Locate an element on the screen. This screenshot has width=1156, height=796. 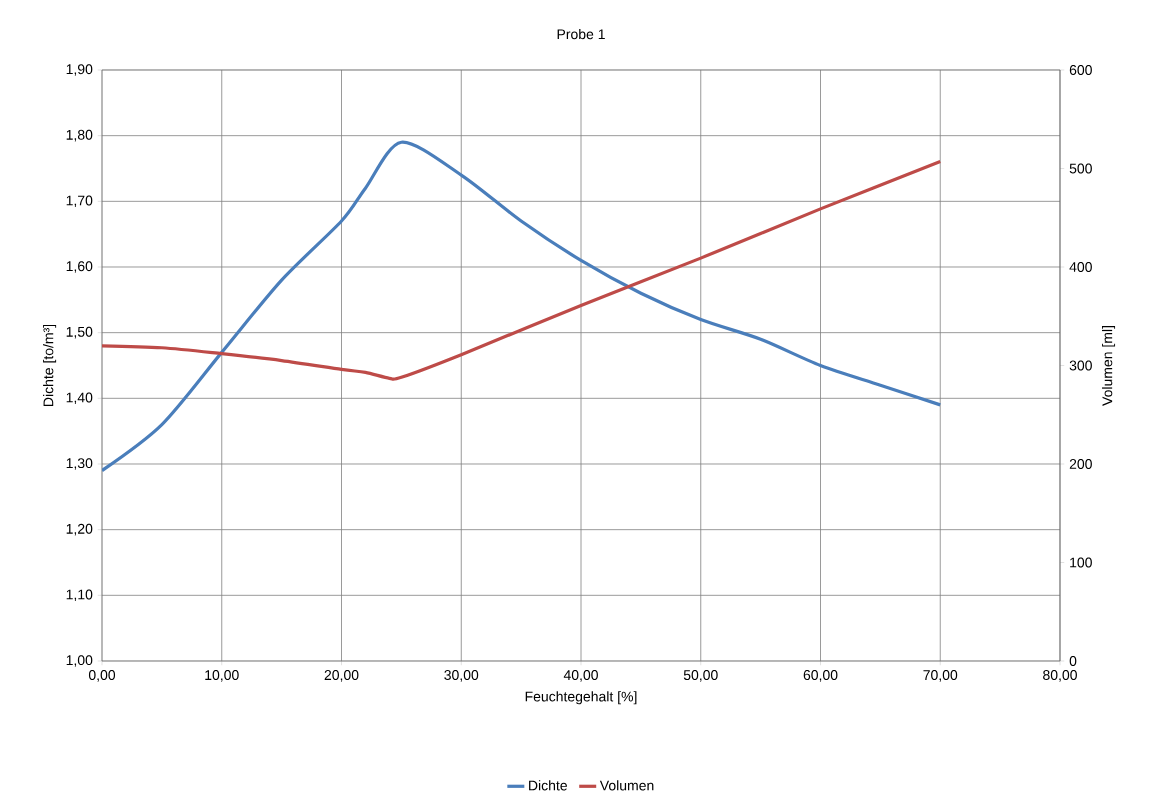
y-tick-label: 1,90 is located at coordinates (79, 70).